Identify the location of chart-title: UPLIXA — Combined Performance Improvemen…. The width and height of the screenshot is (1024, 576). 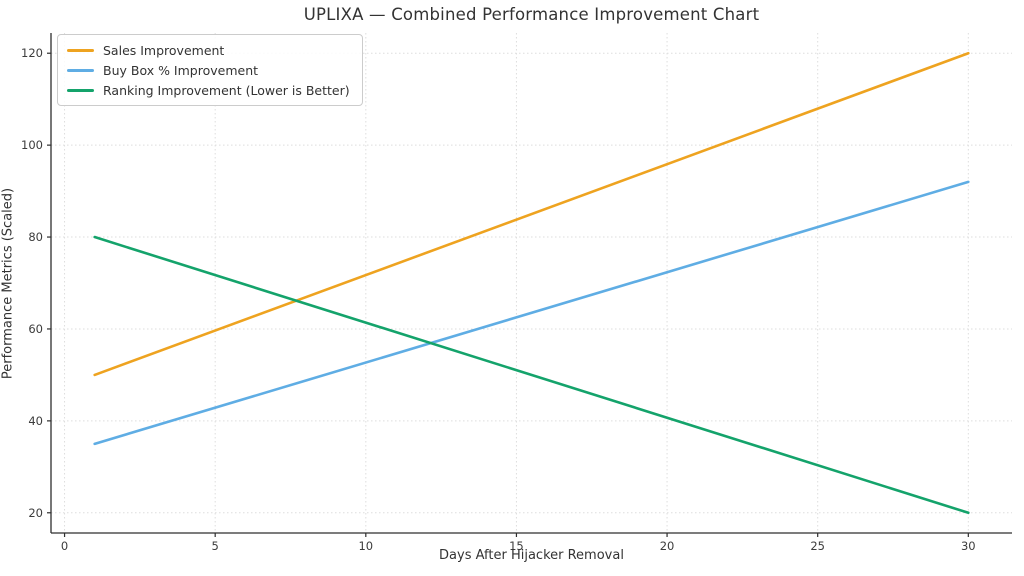
(531, 14).